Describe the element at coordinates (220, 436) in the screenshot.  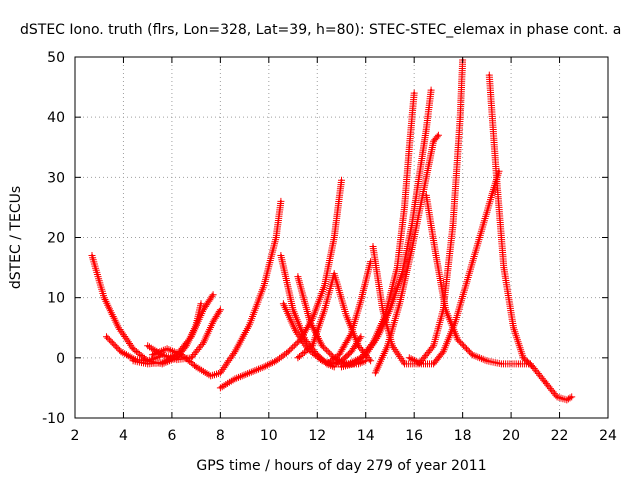
I see `x-tick-label: 8` at that location.